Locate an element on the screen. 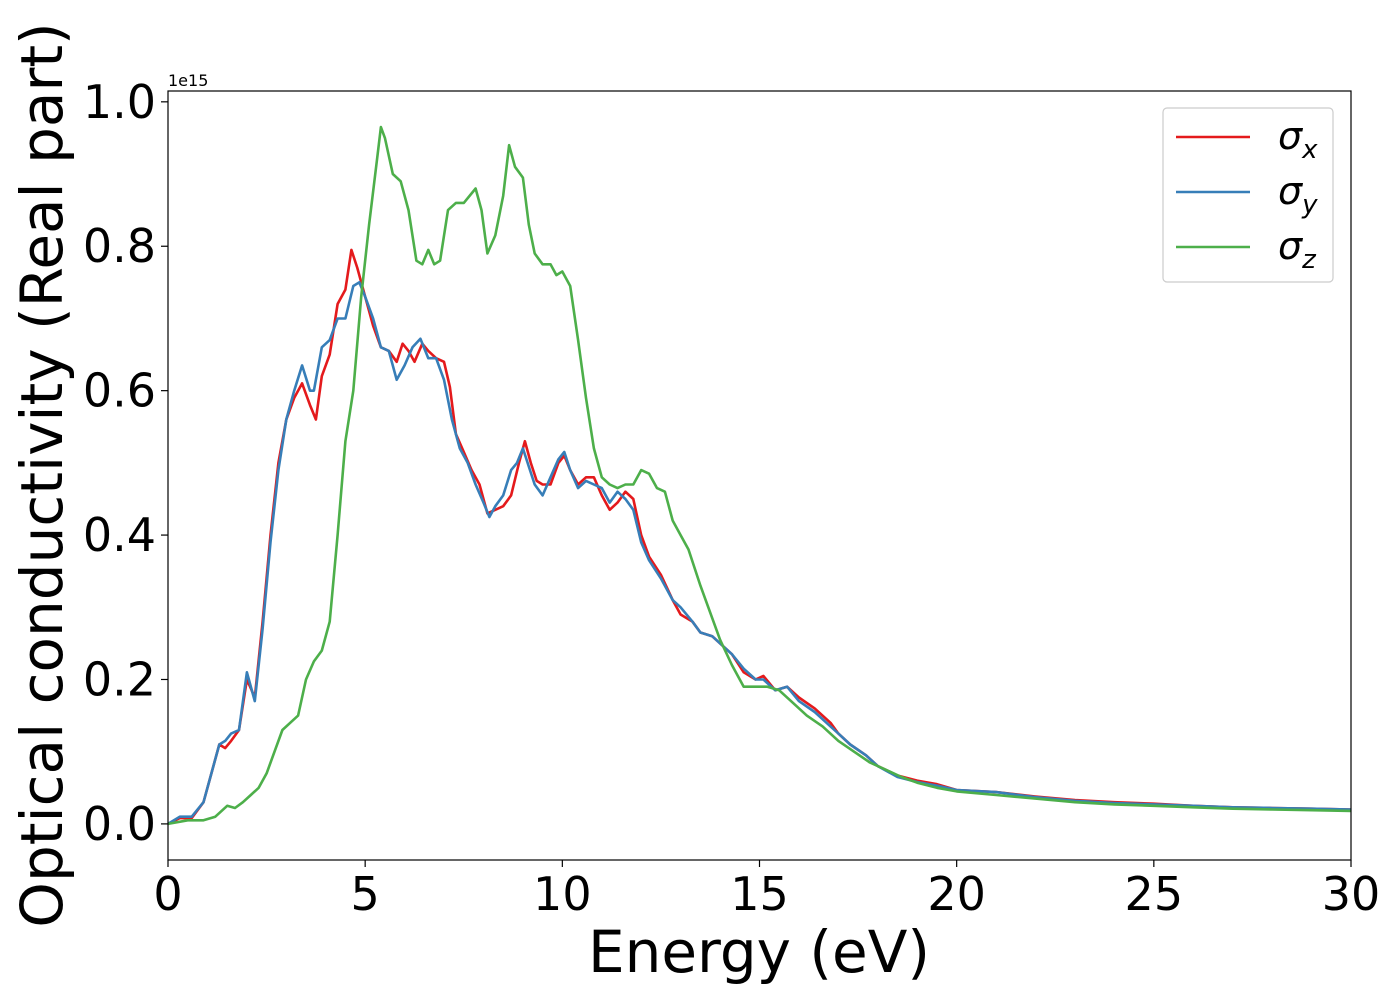 The width and height of the screenshot is (1400, 1000). x-tick-label: 25 is located at coordinates (1154, 894).